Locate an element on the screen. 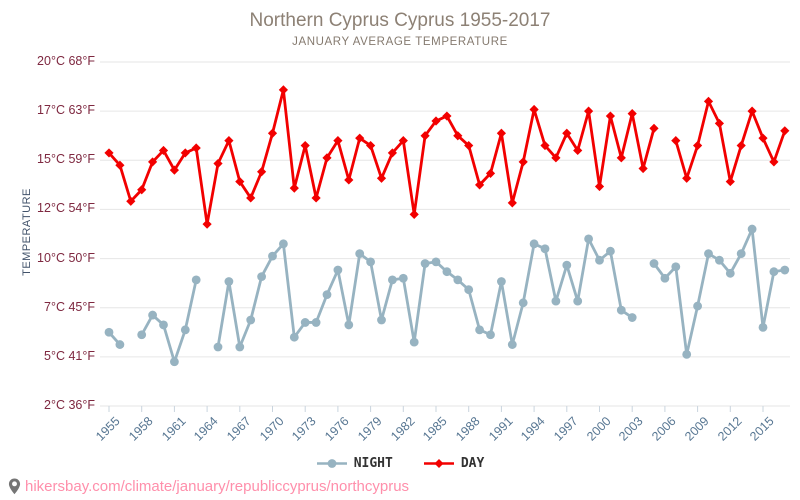  legend-item-day: DAY is located at coordinates (453, 463).